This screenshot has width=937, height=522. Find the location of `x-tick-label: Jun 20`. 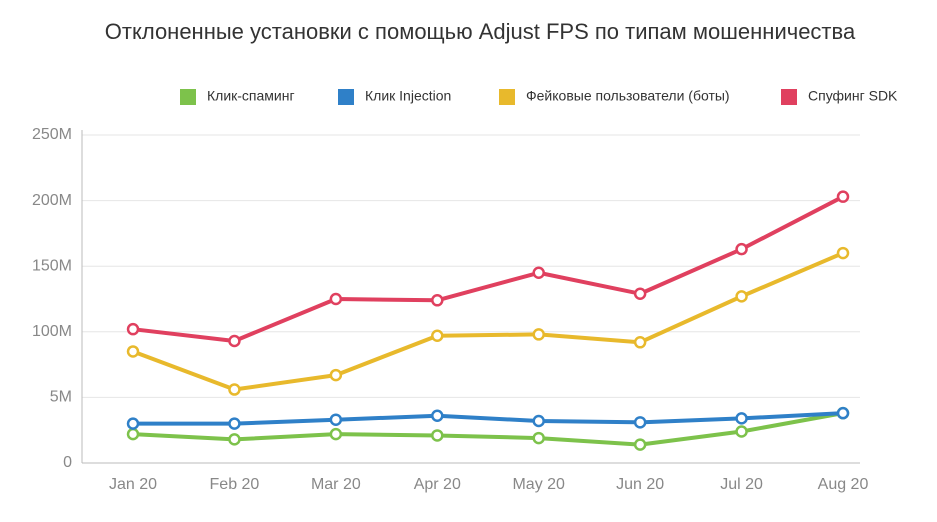

x-tick-label: Jun 20 is located at coordinates (640, 484).